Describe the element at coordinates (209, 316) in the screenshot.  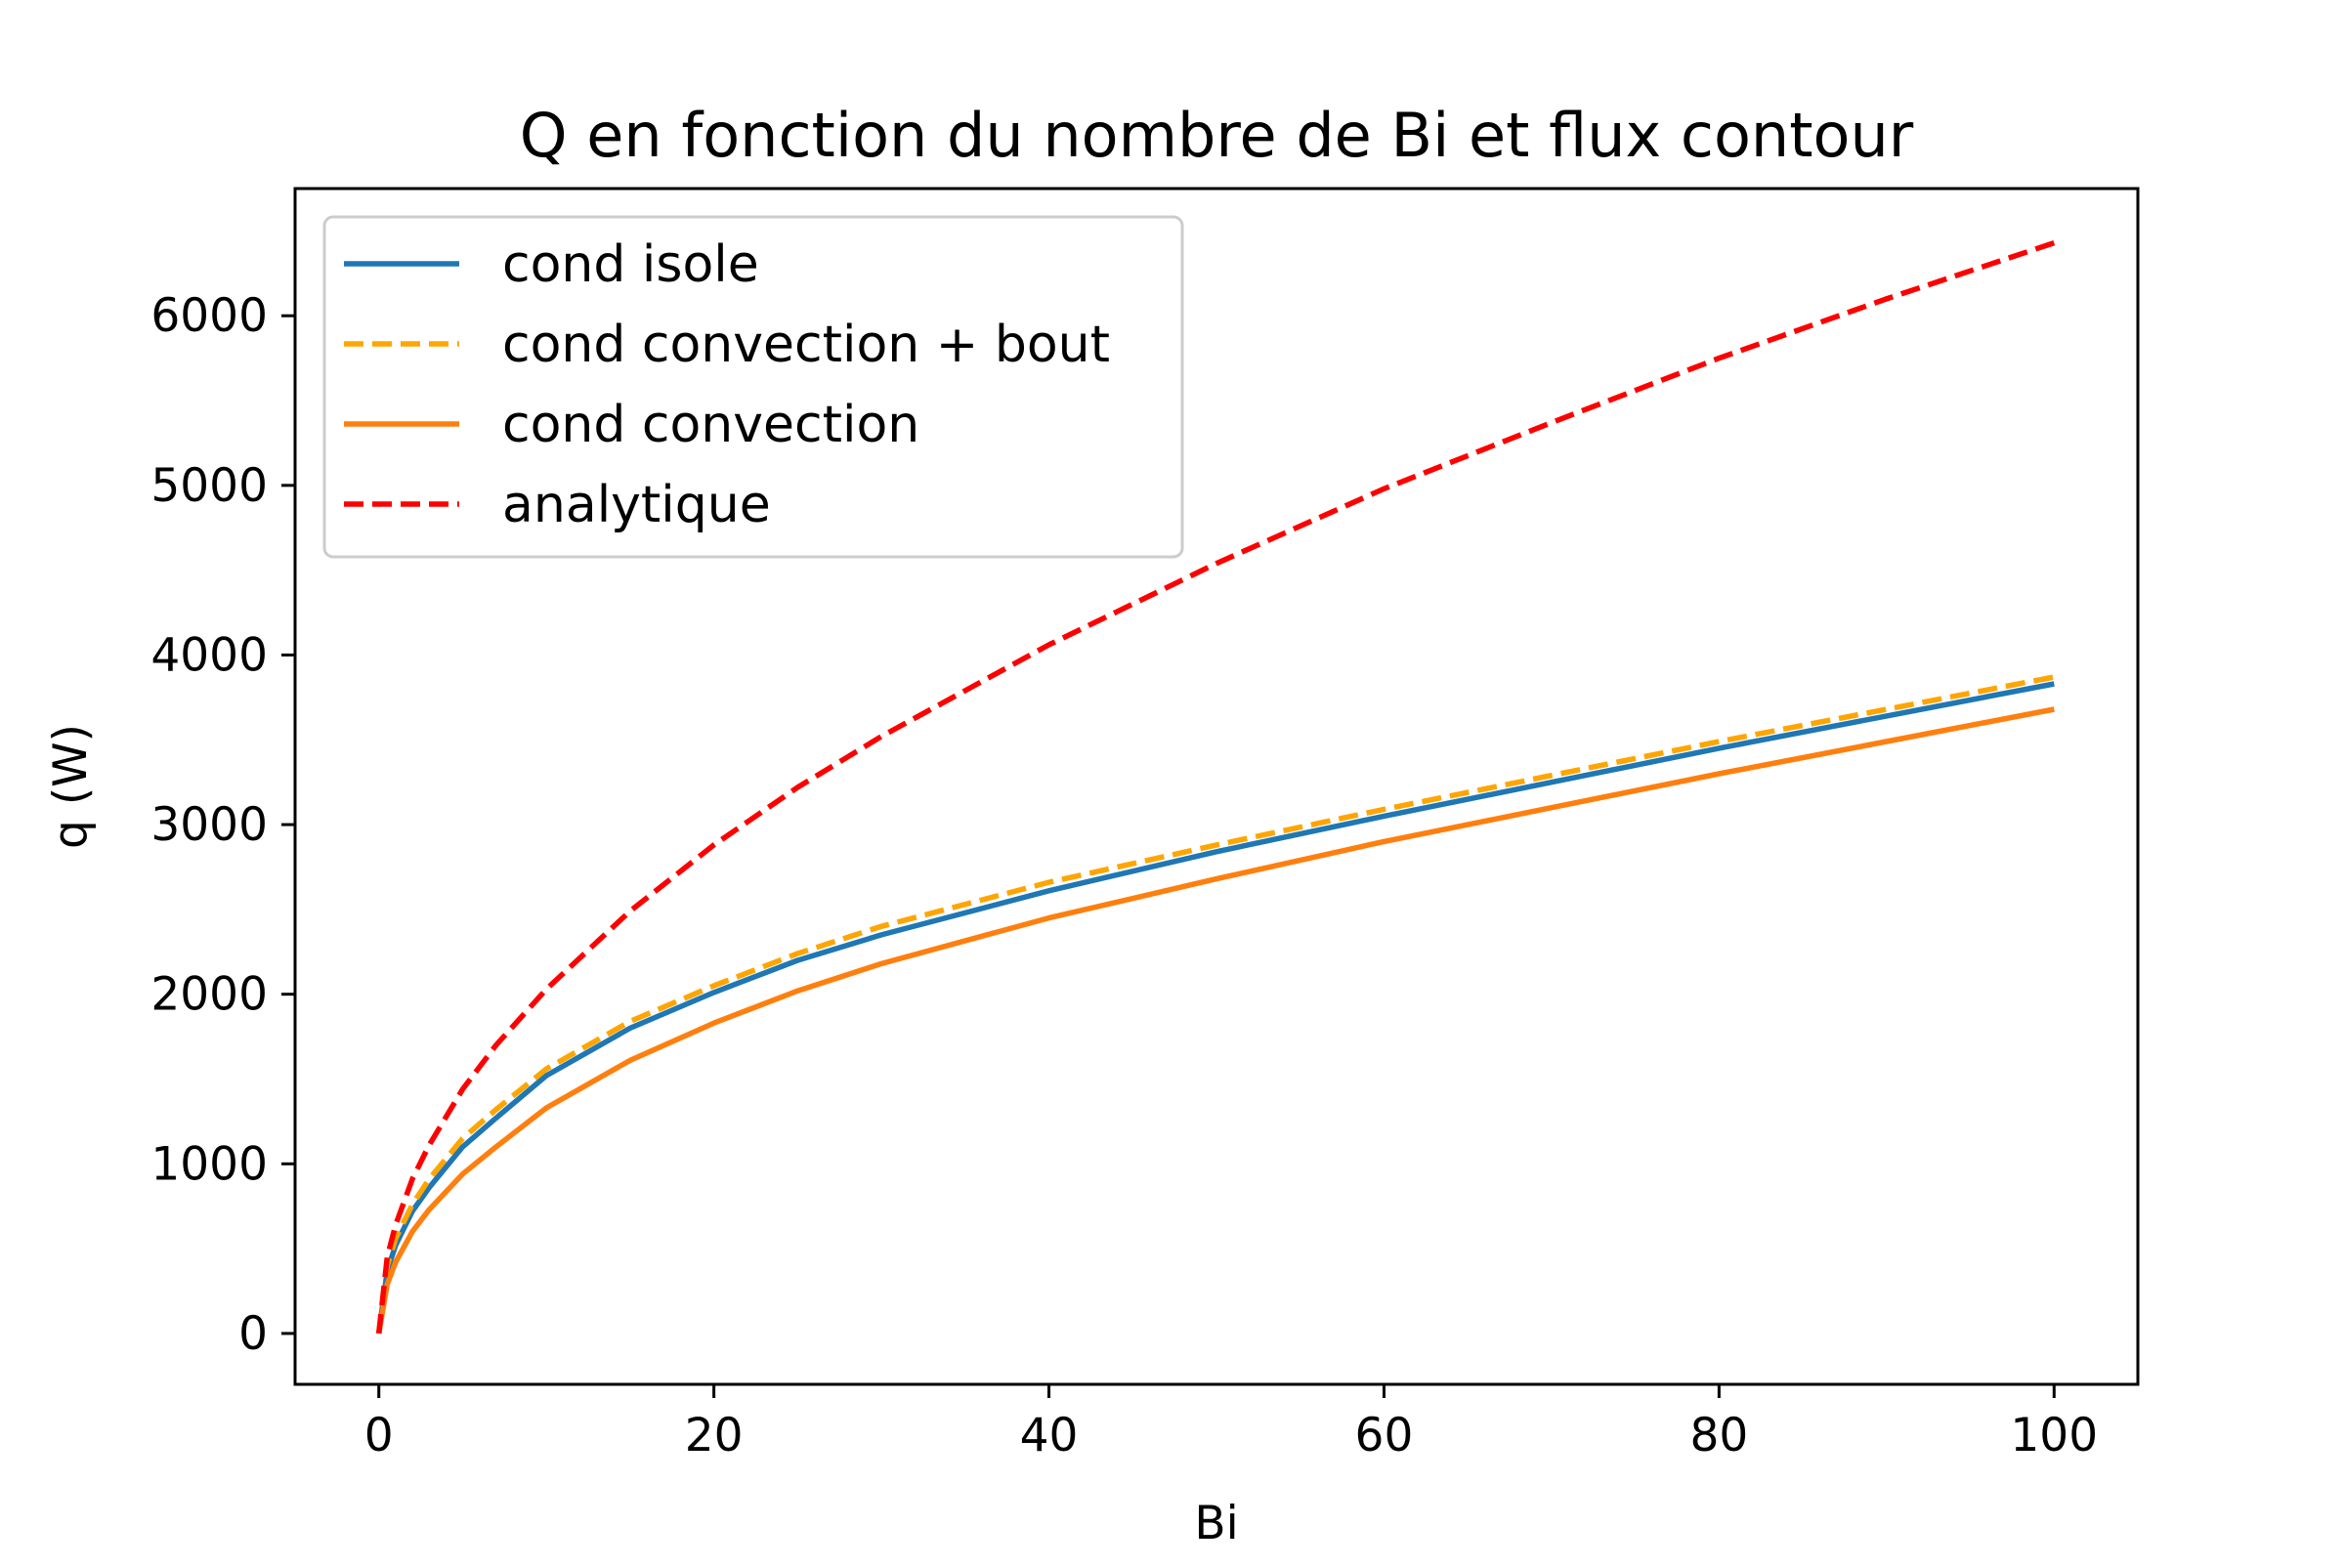
I see `y-tick-label: 6000` at that location.